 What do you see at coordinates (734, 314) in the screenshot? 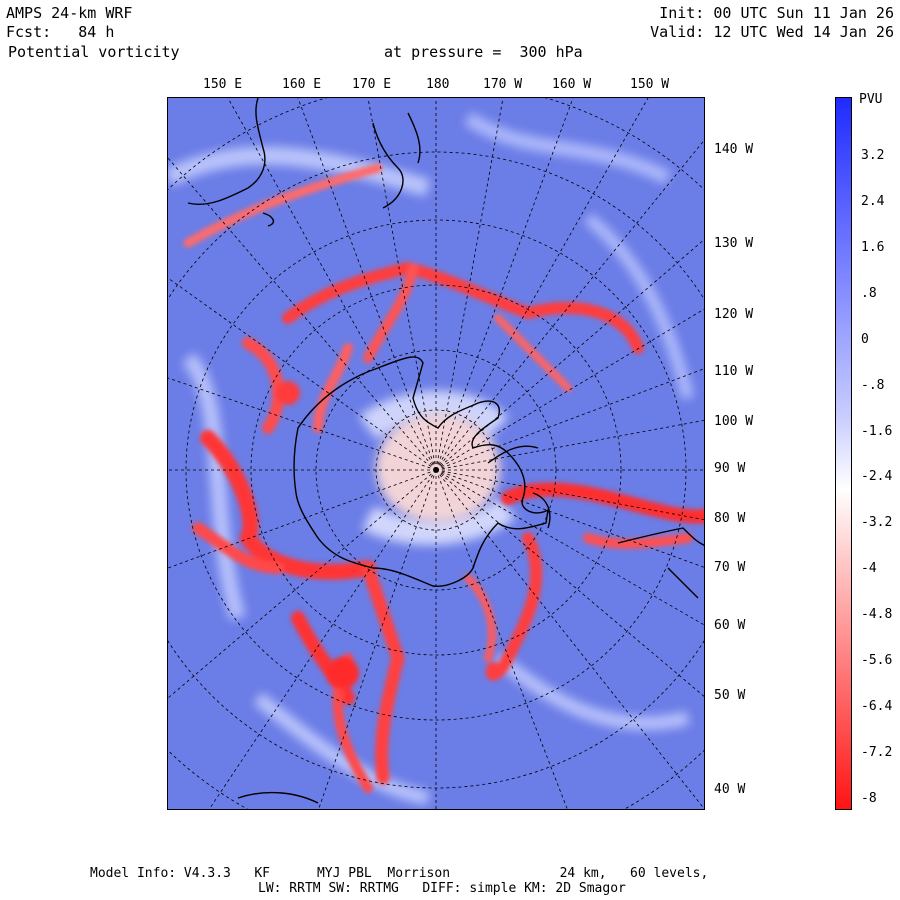
I see `lon-label-right: 120 W` at bounding box center [734, 314].